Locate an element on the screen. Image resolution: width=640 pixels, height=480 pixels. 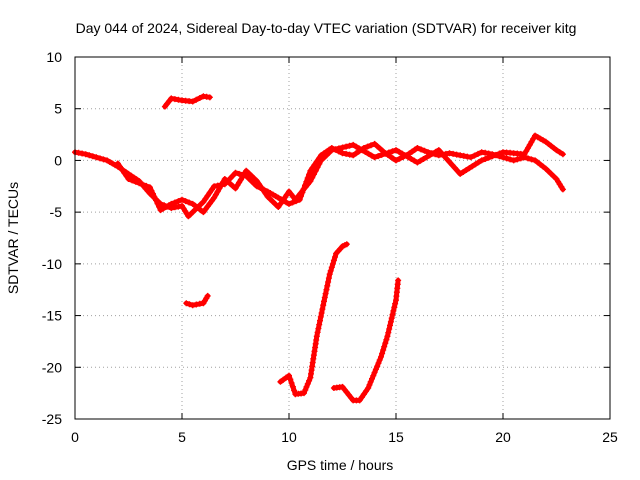
y-tick-label: 5 is located at coordinates (58, 109).